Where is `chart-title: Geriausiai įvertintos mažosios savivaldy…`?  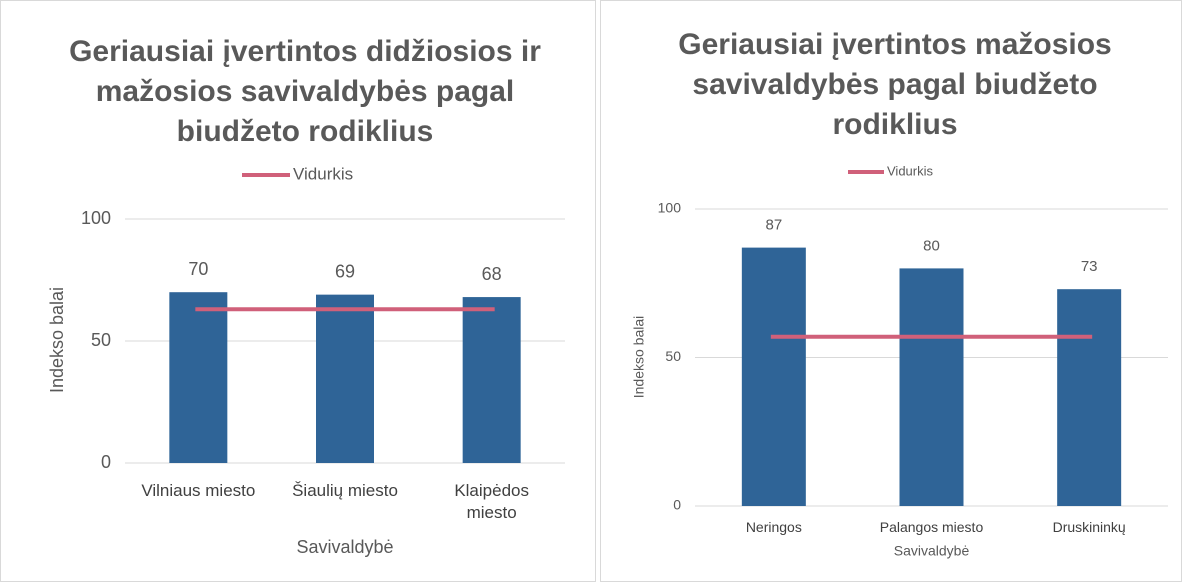
chart-title: Geriausiai įvertintos mažosios savivaldy… is located at coordinates (895, 84).